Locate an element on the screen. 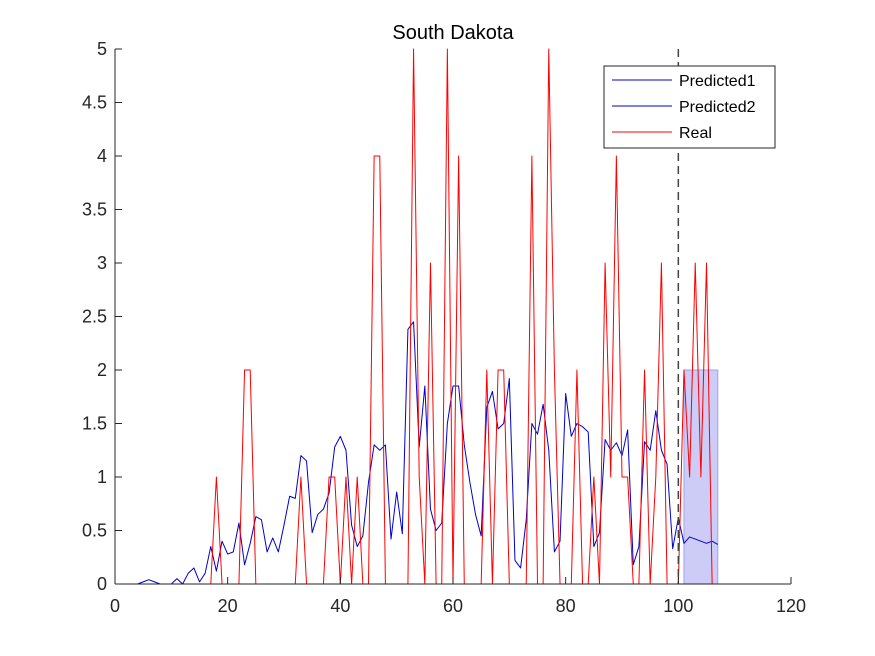  x-tick-label: 80 is located at coordinates (566, 606).